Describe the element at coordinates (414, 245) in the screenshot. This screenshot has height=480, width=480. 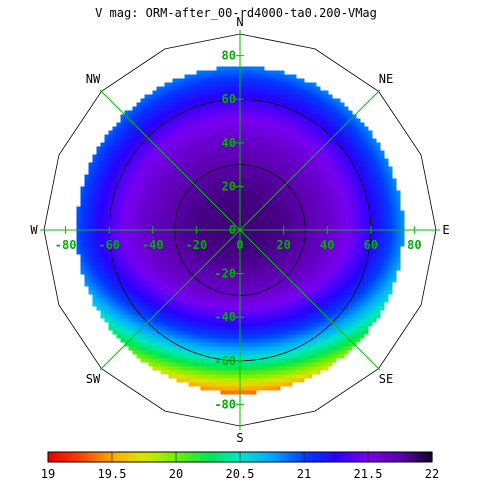
I see `x-tick-label: 80` at that location.